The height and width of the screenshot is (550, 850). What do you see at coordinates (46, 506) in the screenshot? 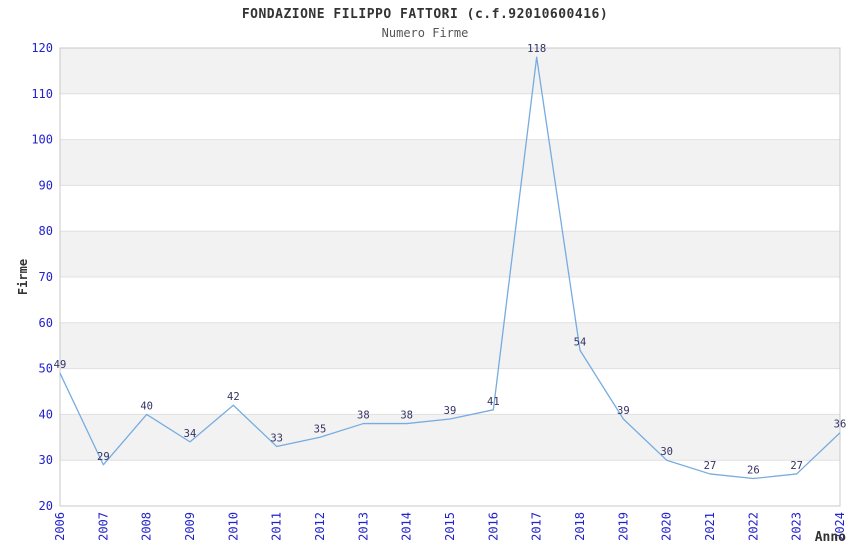
I see `y-tick-label: 20` at bounding box center [46, 506].